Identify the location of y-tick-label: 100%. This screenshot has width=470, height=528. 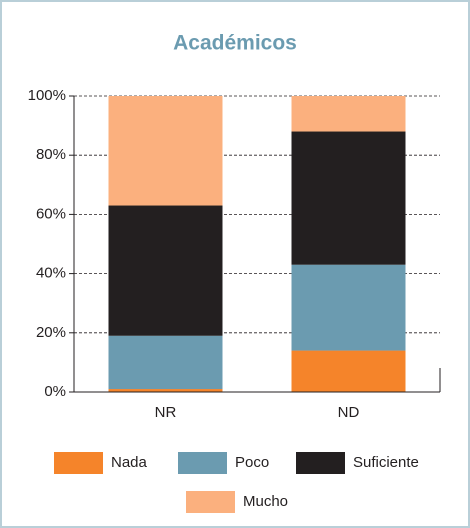
(47, 95).